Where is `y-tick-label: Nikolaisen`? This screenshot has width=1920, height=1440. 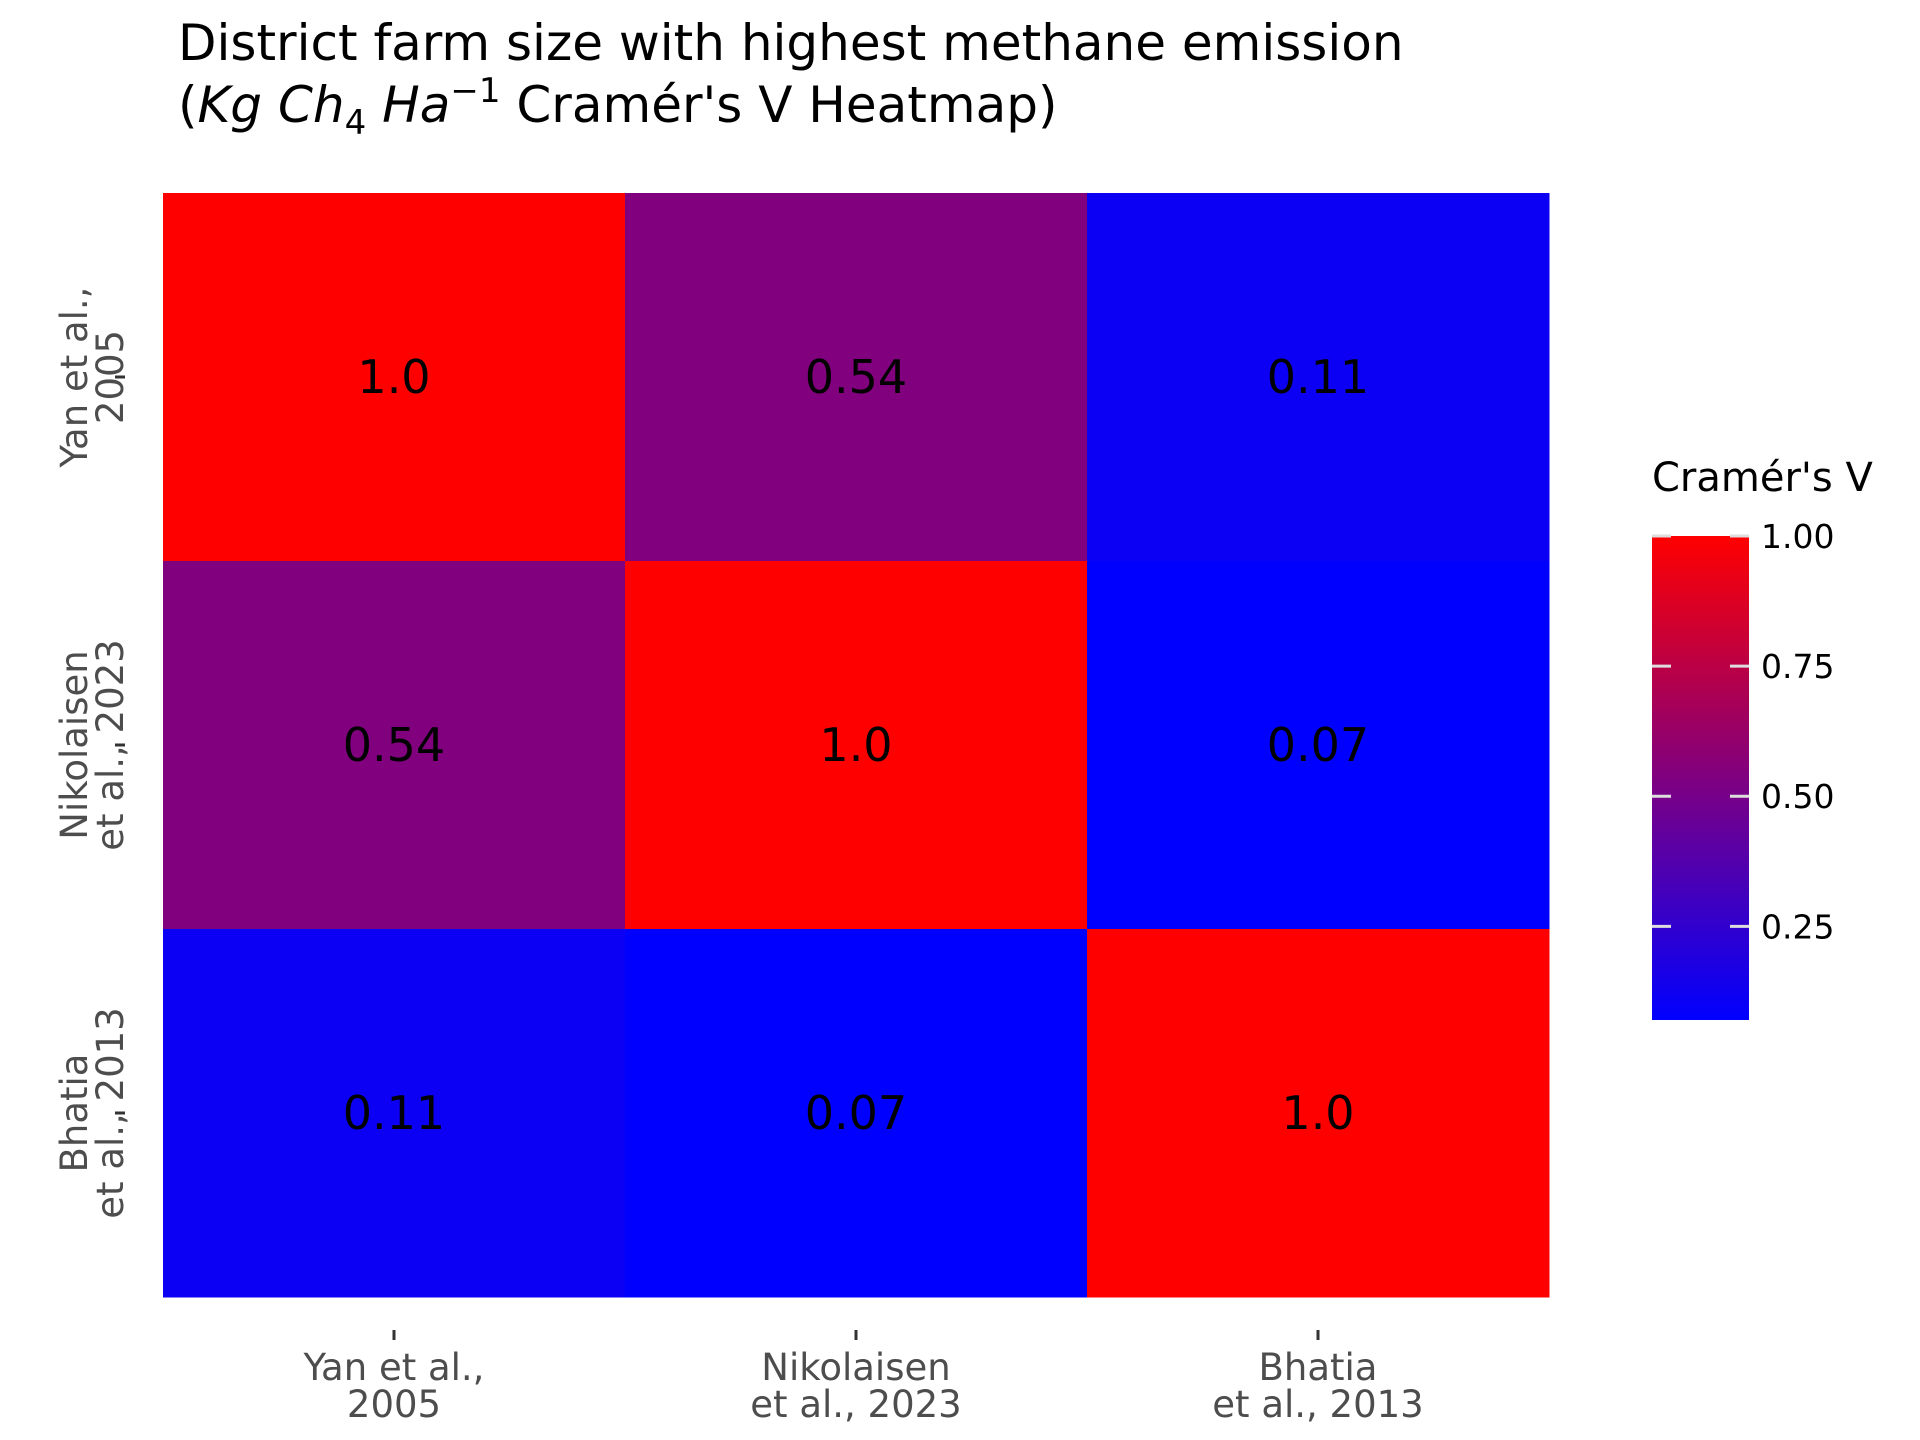 y-tick-label: Nikolaisen is located at coordinates (74, 744).